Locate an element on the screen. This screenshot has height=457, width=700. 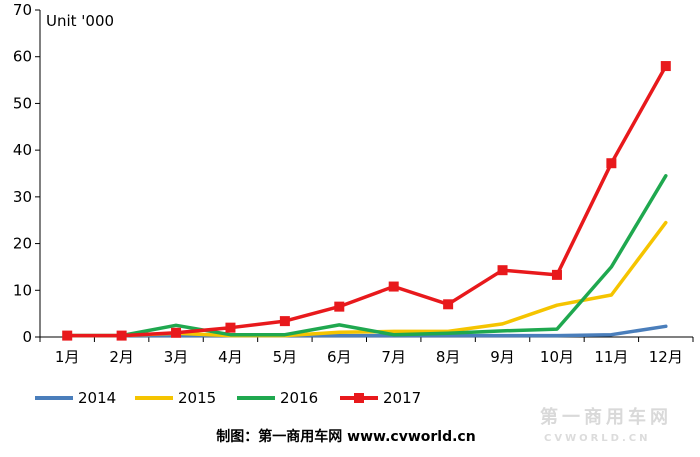
y-tick-label: 0 is located at coordinates (27, 337).